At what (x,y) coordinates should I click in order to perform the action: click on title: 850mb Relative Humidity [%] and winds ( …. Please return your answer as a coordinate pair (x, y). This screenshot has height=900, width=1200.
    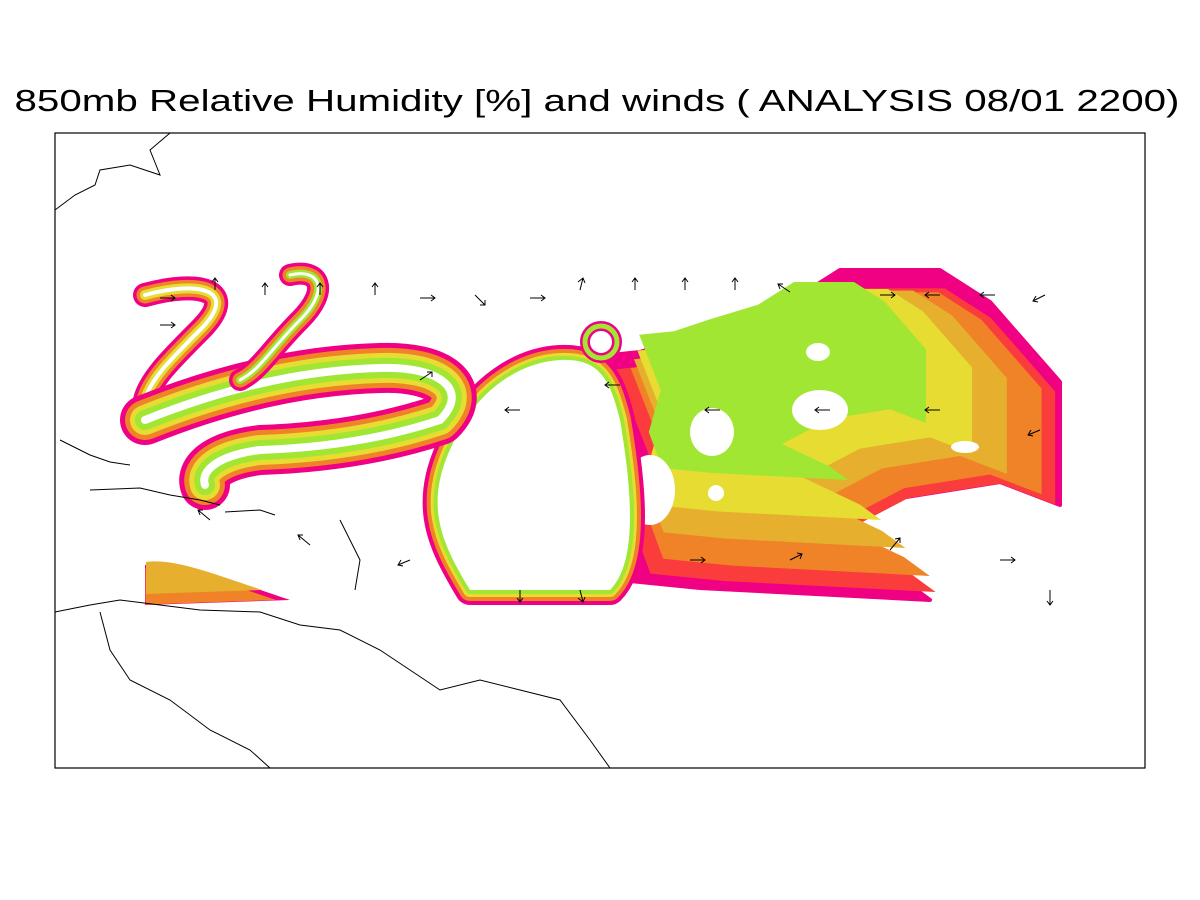
    Looking at the image, I should click on (597, 100).